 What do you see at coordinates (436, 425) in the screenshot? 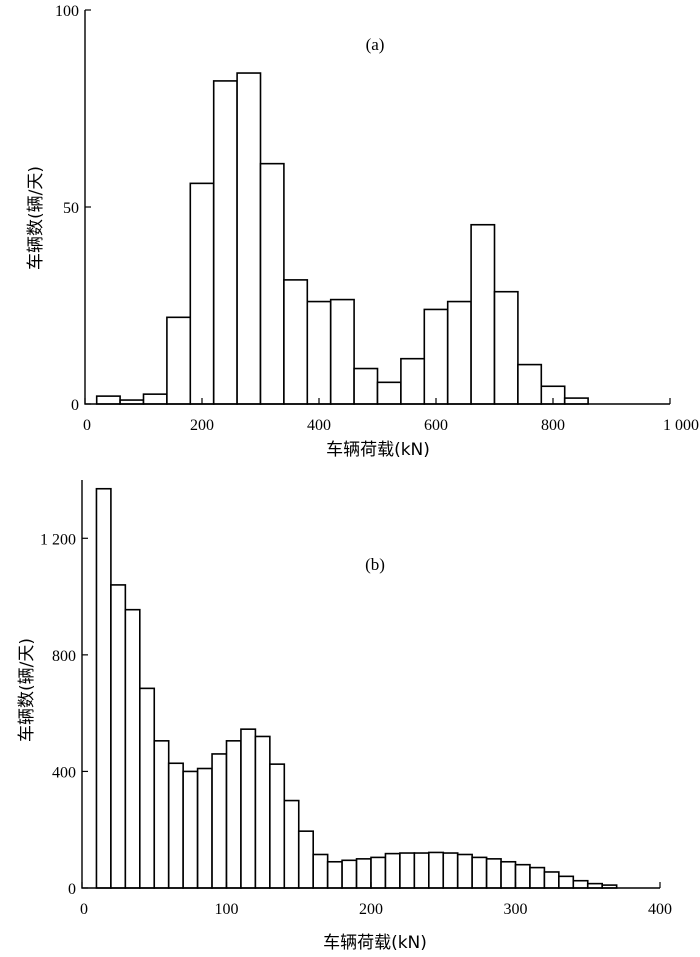
I see `x-tick-label: 600` at bounding box center [436, 425].